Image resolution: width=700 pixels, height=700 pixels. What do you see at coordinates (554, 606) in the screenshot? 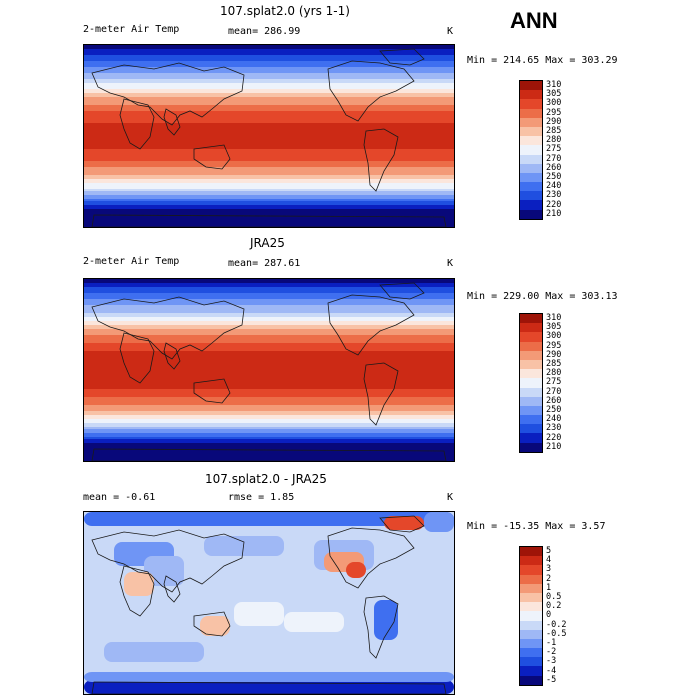
I see `colorbar-label: 0.2` at bounding box center [554, 606].